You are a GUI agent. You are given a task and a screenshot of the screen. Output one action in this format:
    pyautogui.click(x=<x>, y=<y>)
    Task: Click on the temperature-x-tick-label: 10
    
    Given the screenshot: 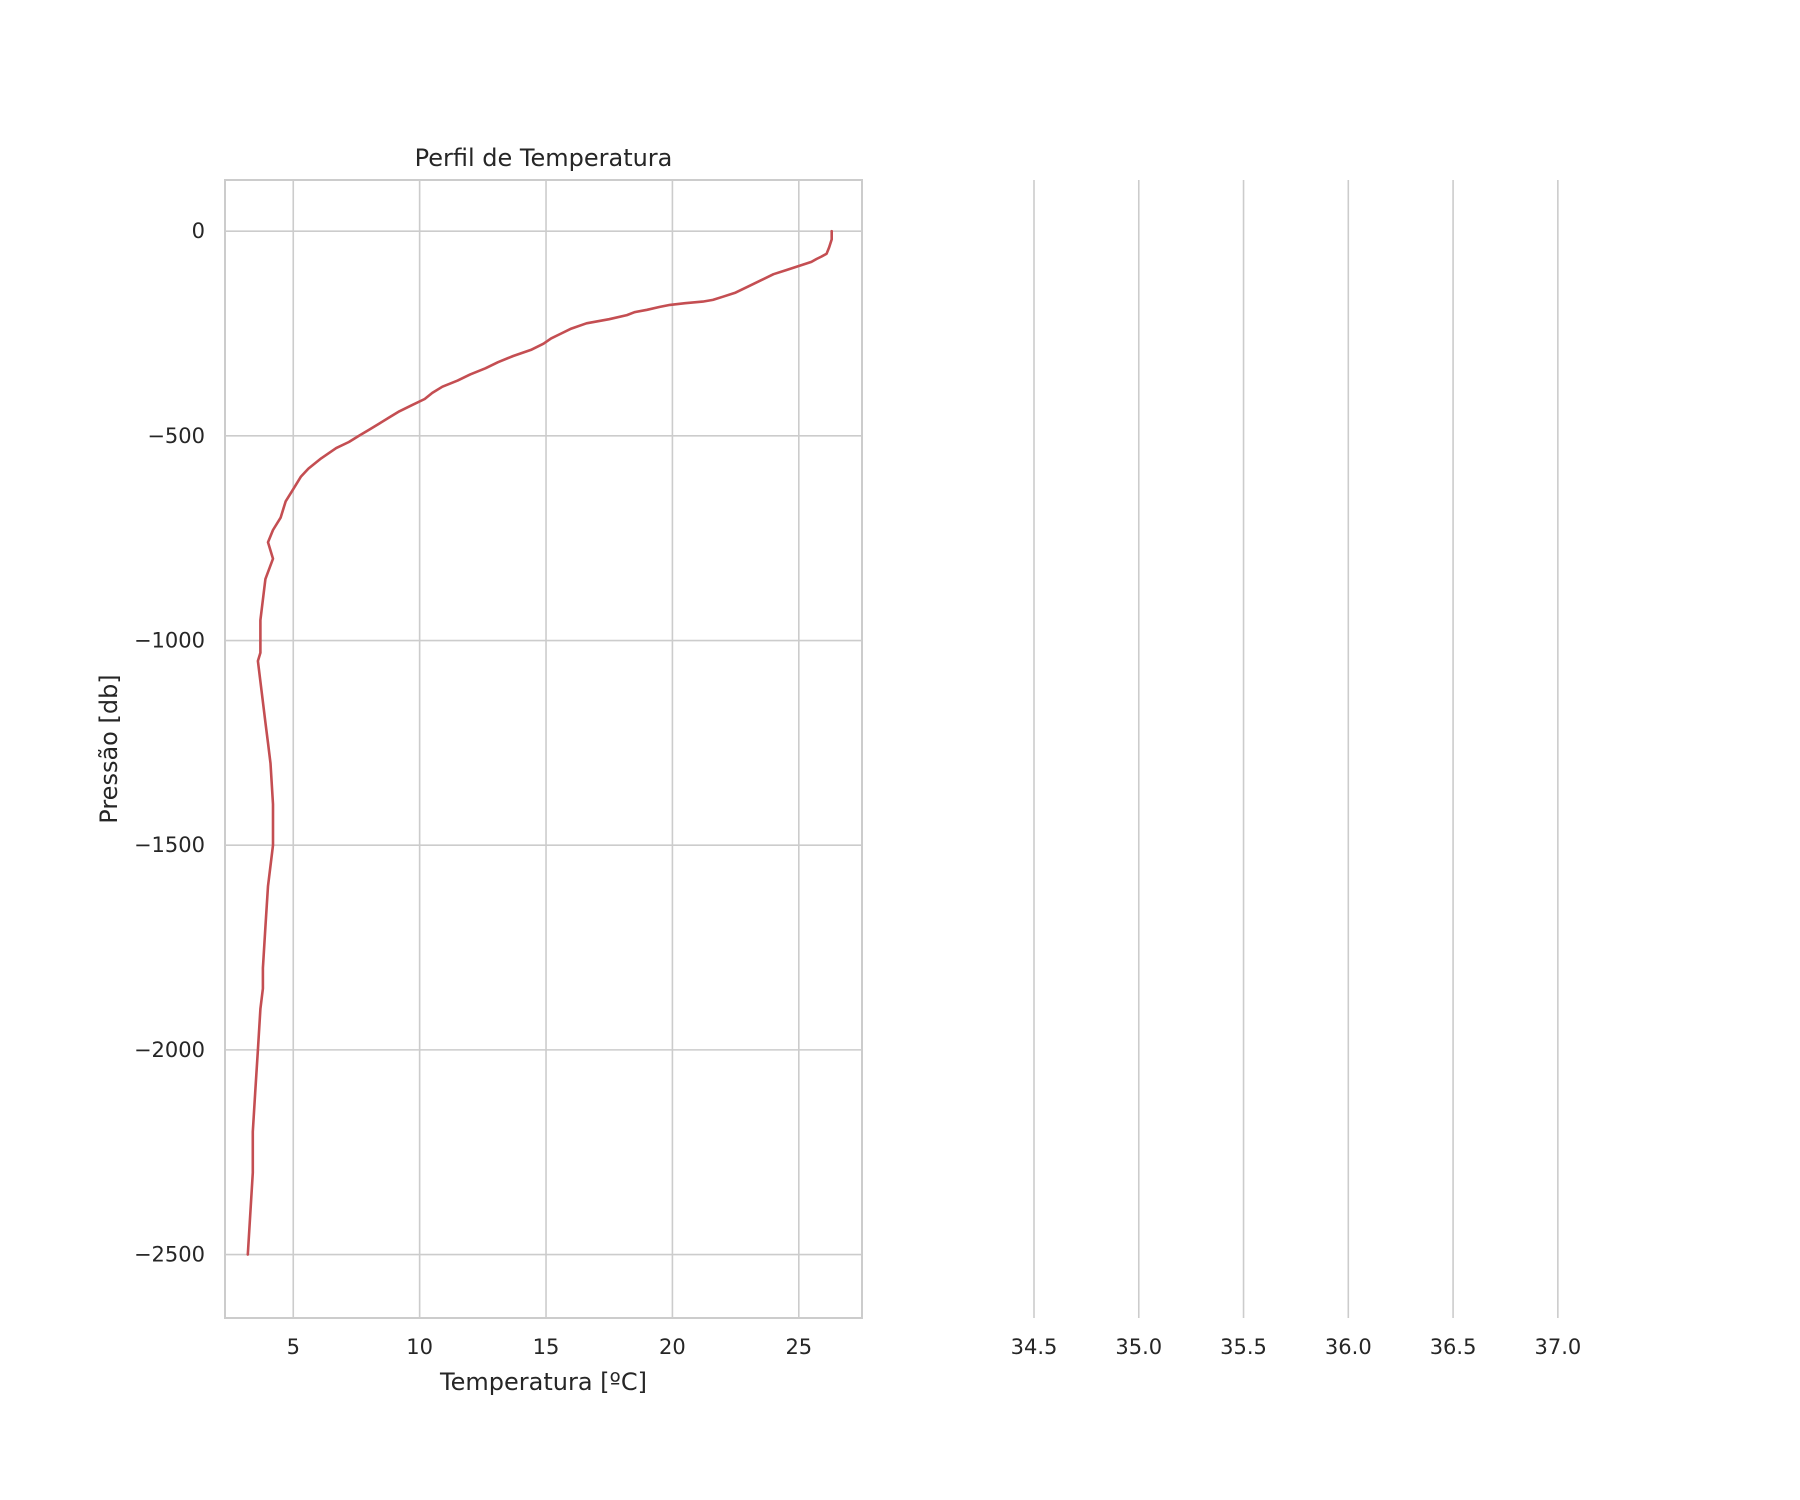 What is the action you would take?
    pyautogui.click(x=419, y=1347)
    